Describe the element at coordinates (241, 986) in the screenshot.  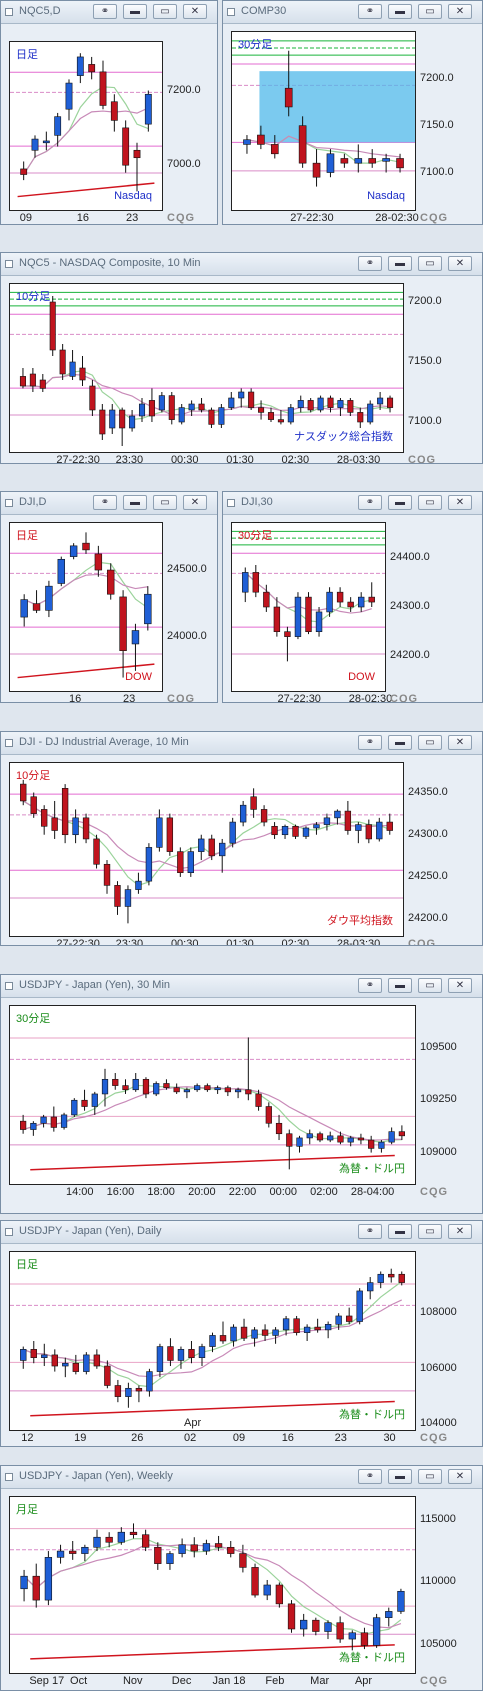
I see `window-titlebar: USDJPY - Japan (Yen), 30 Min ⚭ ▬ ▭ ✕` at that location.